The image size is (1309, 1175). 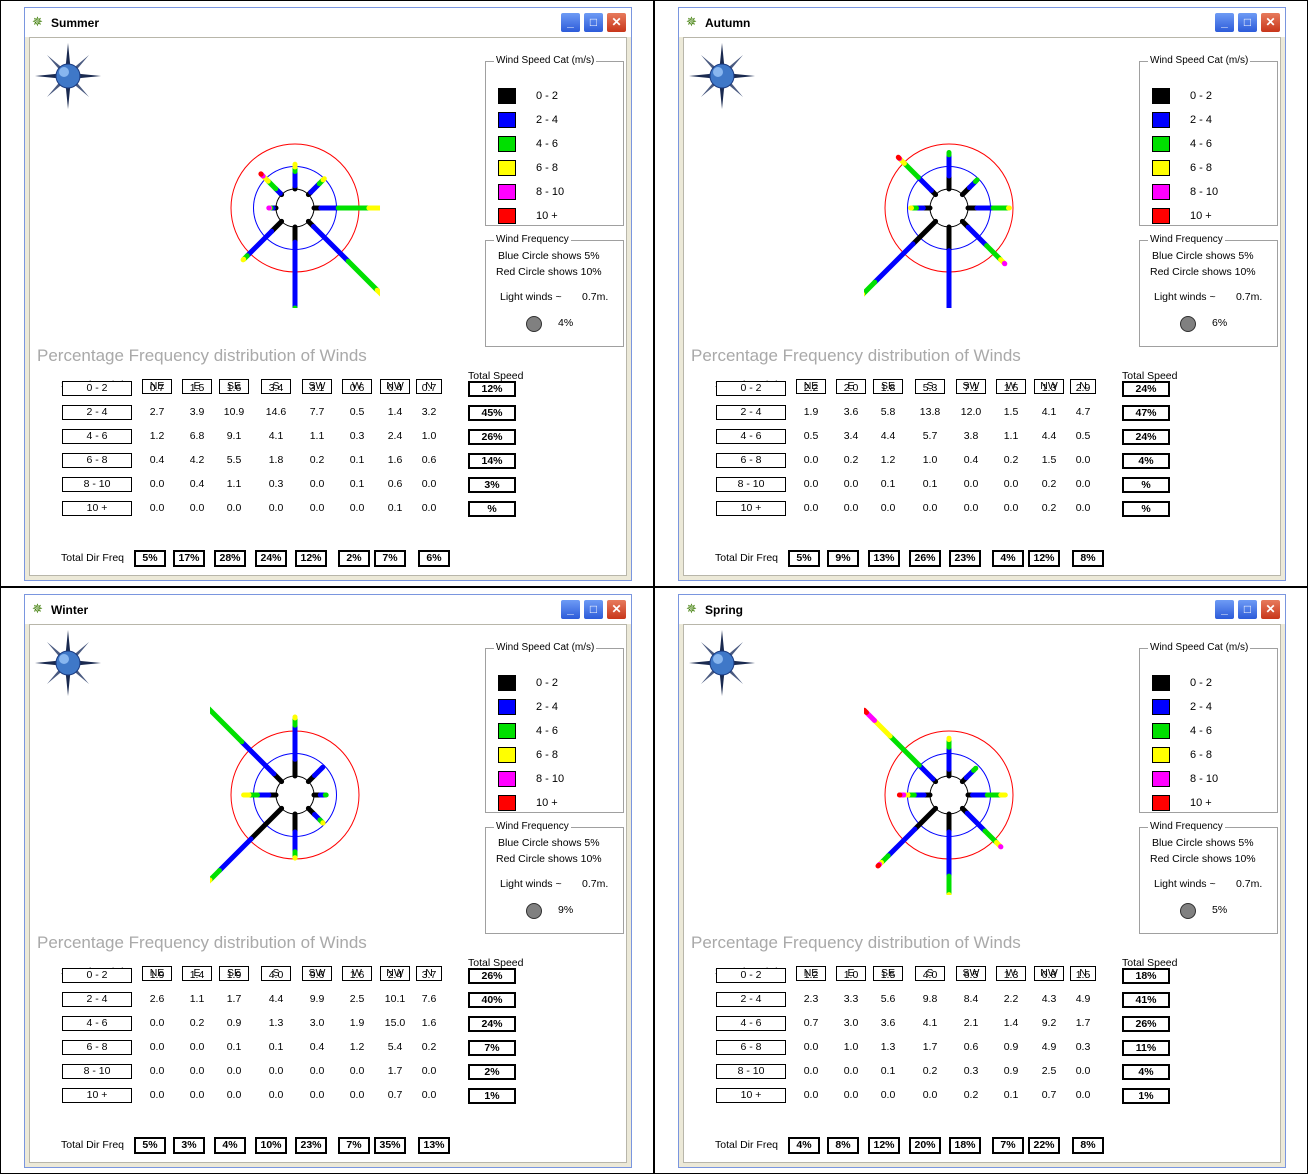 I want to click on title-bar: ✵ Spring _ □ ✕, so click(x=982, y=609).